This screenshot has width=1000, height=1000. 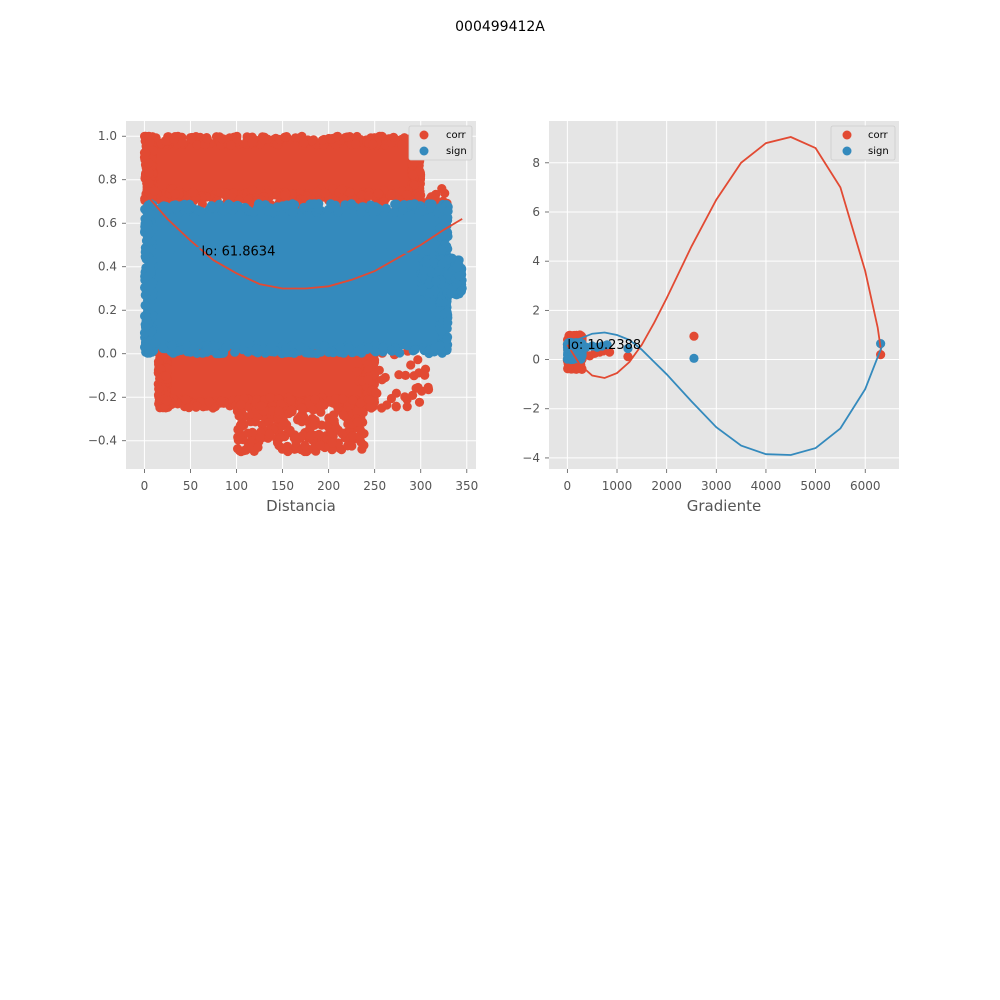 What do you see at coordinates (617, 486) in the screenshot?
I see `right-x-tick-label: 1000` at bounding box center [617, 486].